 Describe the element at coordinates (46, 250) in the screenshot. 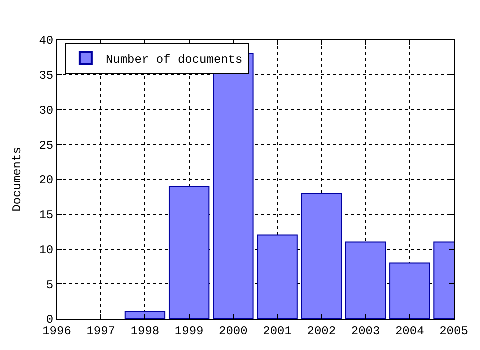

I see `y-tick-label: 10` at that location.